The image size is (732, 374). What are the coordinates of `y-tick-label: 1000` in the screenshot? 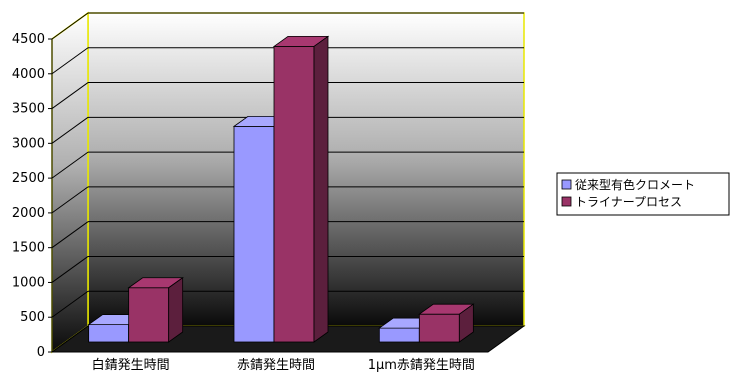 It's located at (28, 282).